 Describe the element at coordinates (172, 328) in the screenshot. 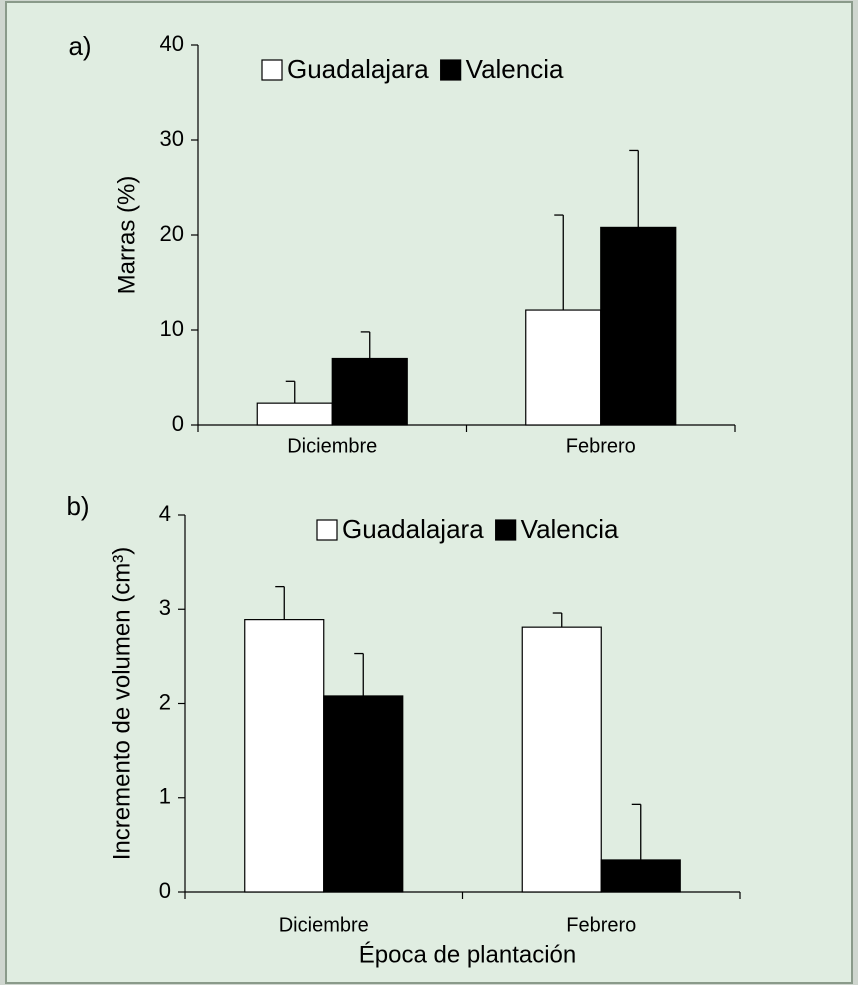

I see `y-tick-label: 10` at that location.